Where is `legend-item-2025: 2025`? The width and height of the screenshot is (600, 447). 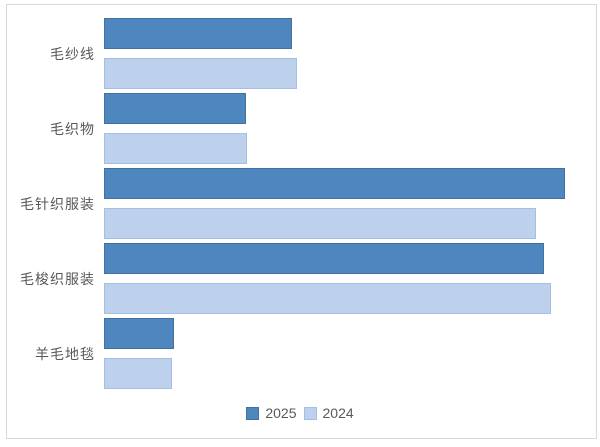 legend-item-2025: 2025 is located at coordinates (271, 413).